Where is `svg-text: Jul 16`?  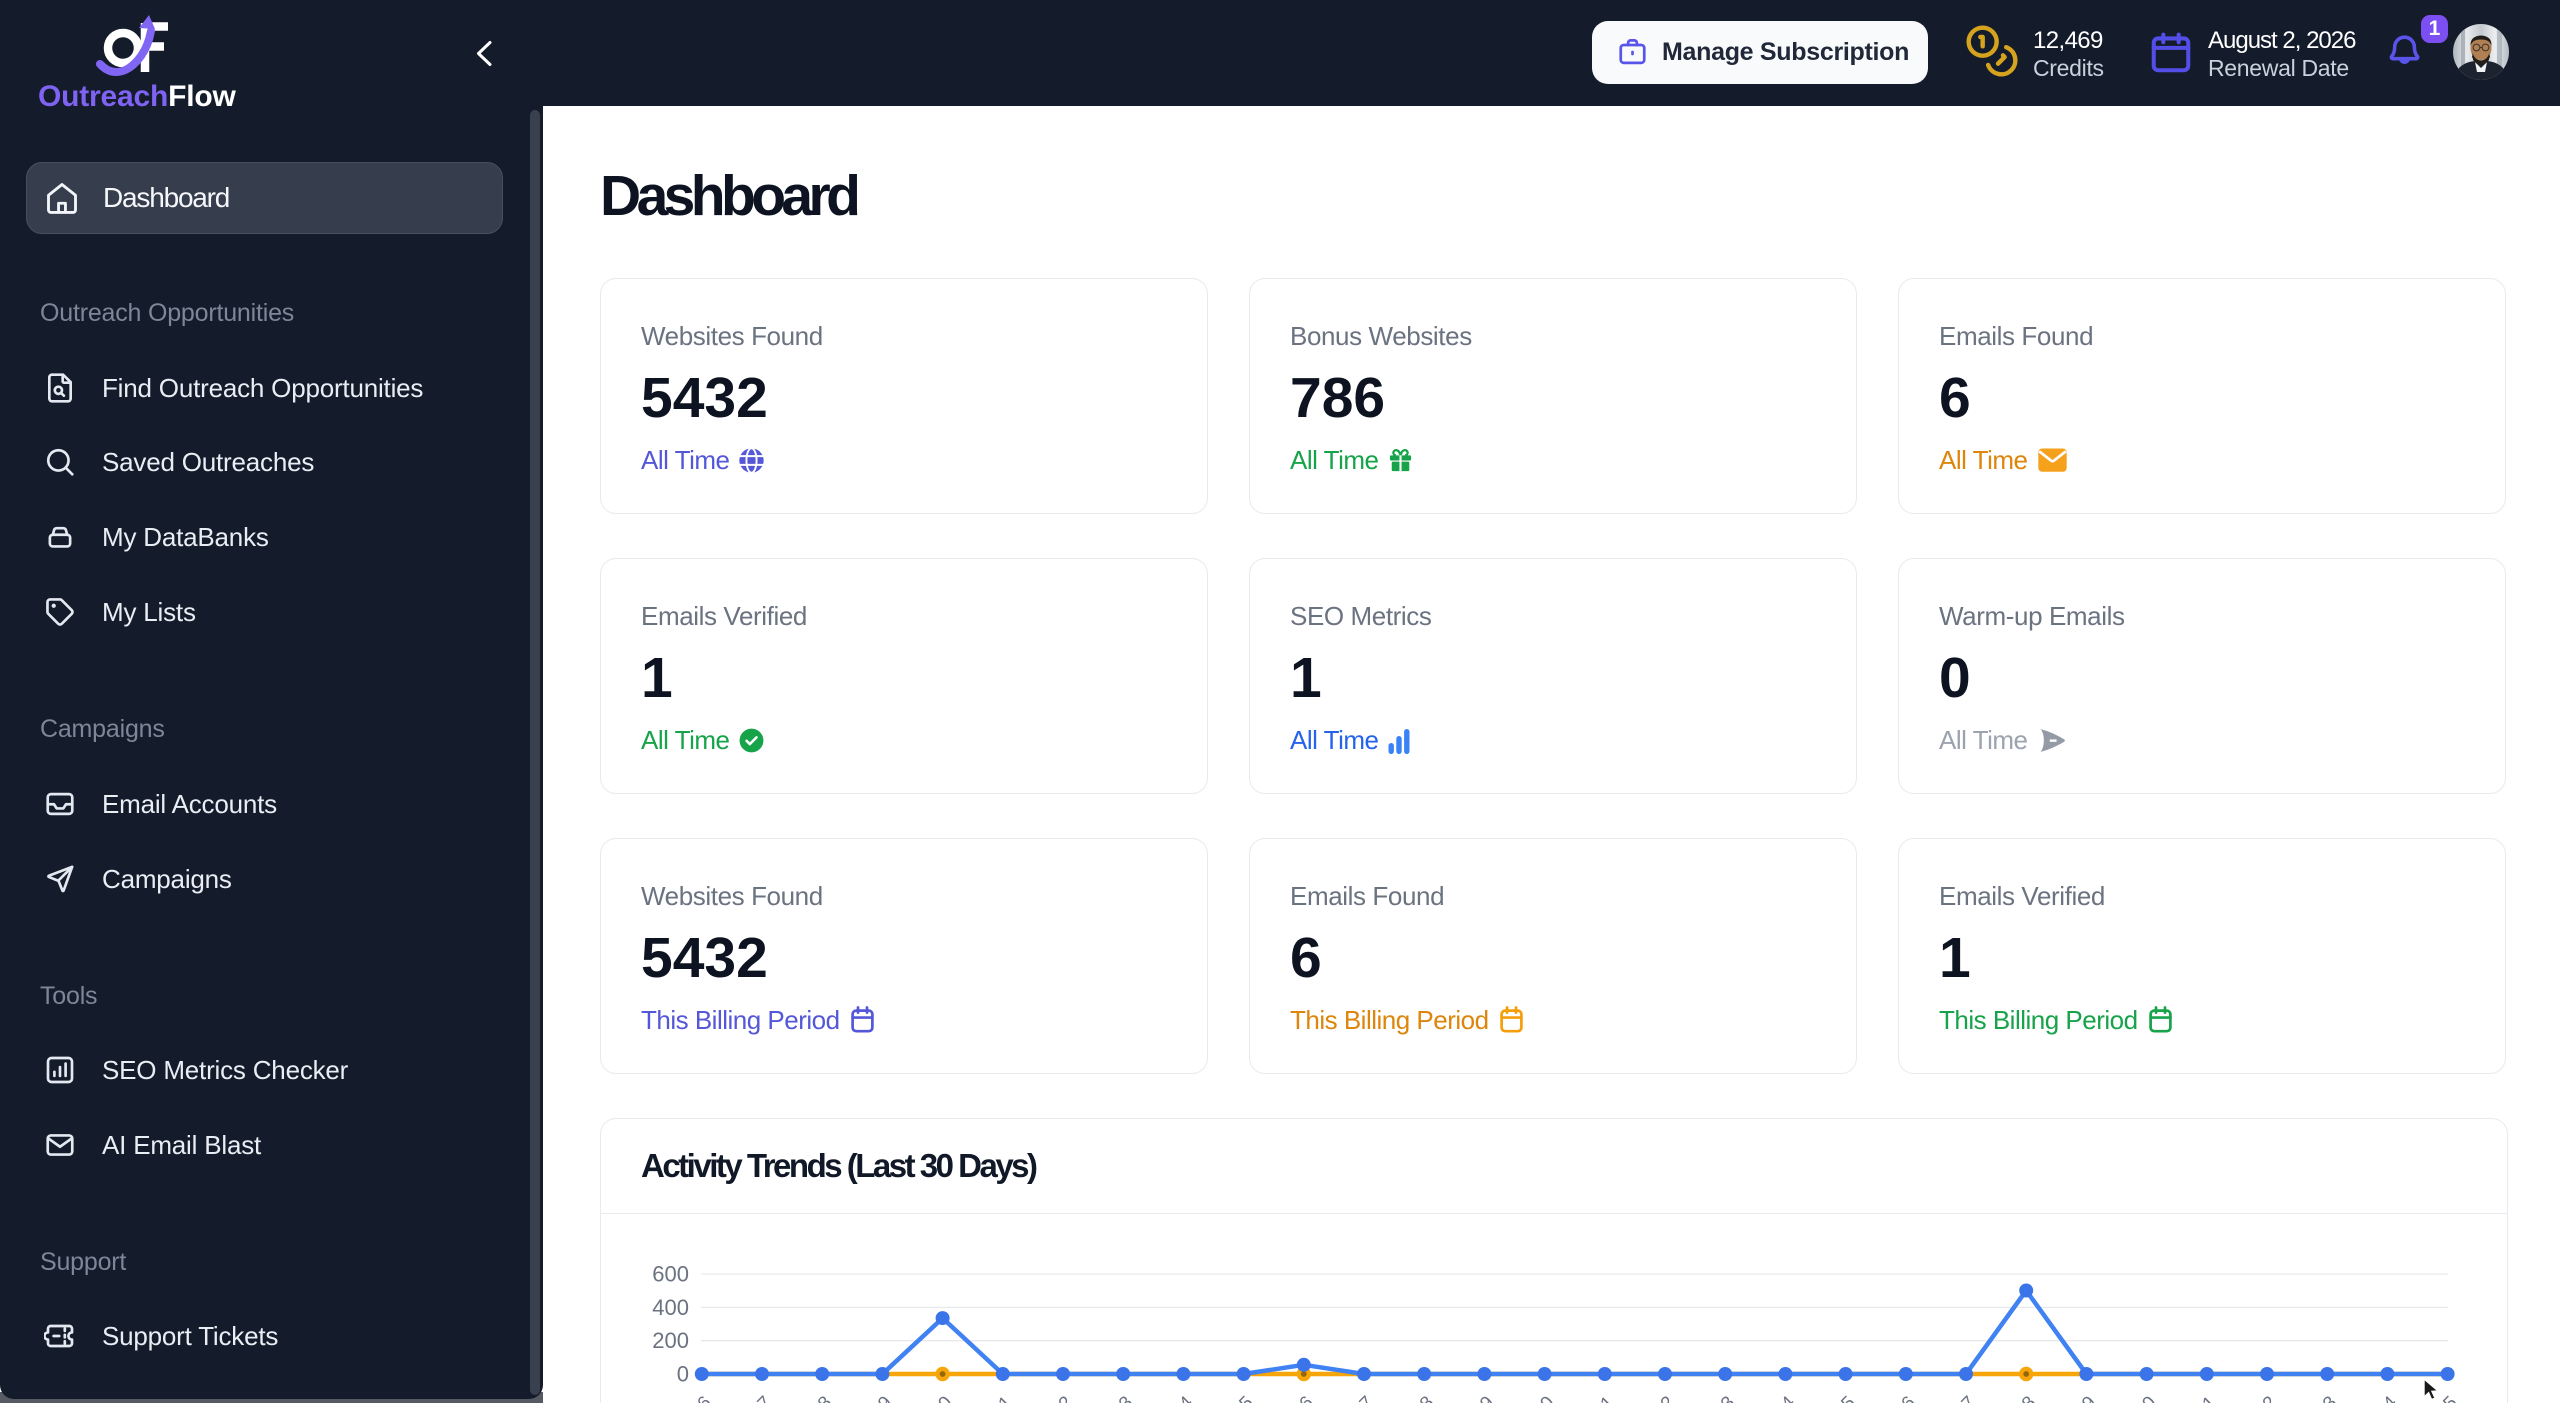 svg-text: Jul 16 is located at coordinates (1894, 1397).